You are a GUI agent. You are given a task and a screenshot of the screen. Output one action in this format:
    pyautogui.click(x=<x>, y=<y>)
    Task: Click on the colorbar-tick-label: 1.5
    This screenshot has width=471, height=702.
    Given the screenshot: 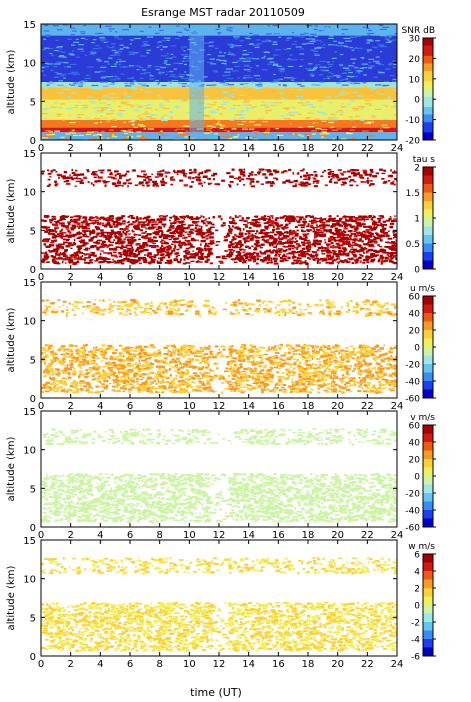 What is the action you would take?
    pyautogui.click(x=413, y=194)
    